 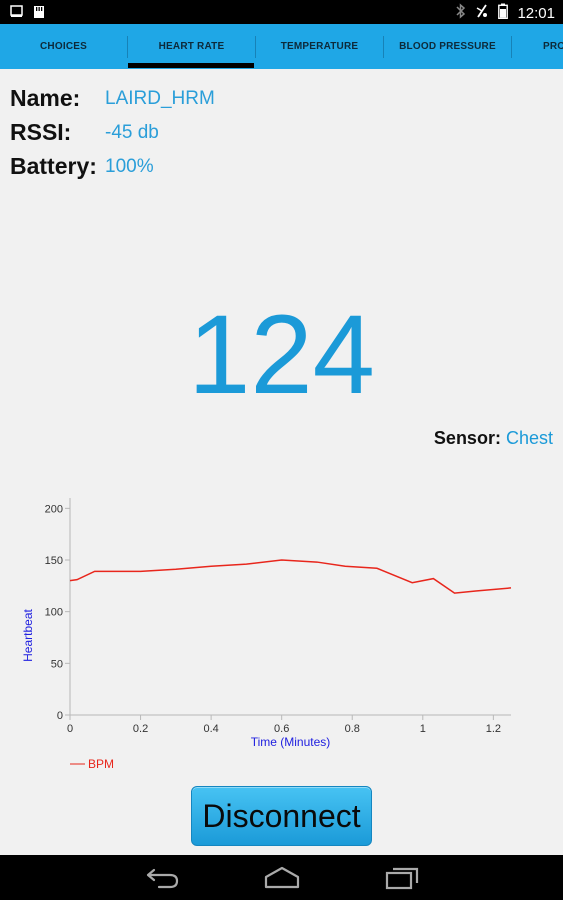 What do you see at coordinates (281, 12) in the screenshot?
I see `status-bar: 12:01` at bounding box center [281, 12].